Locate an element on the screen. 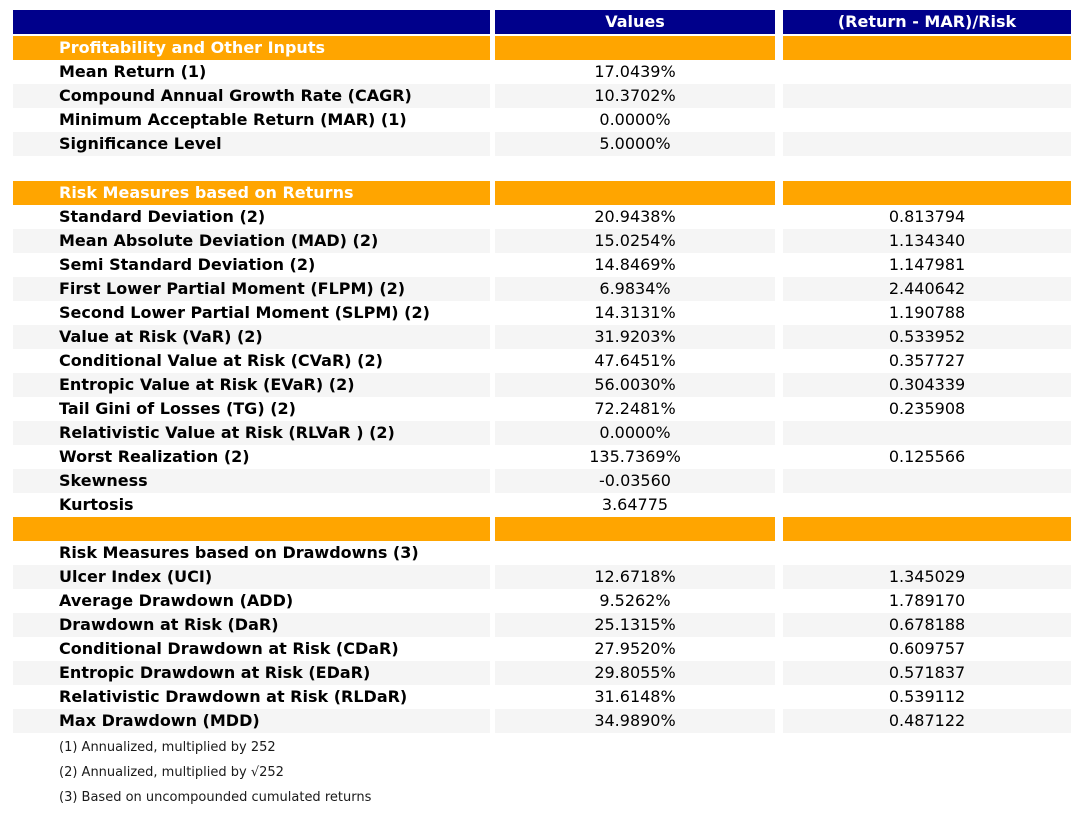 The image size is (1074, 825). row-label: Second Lower Partial Moment (SLPM) (2) is located at coordinates (251, 313).